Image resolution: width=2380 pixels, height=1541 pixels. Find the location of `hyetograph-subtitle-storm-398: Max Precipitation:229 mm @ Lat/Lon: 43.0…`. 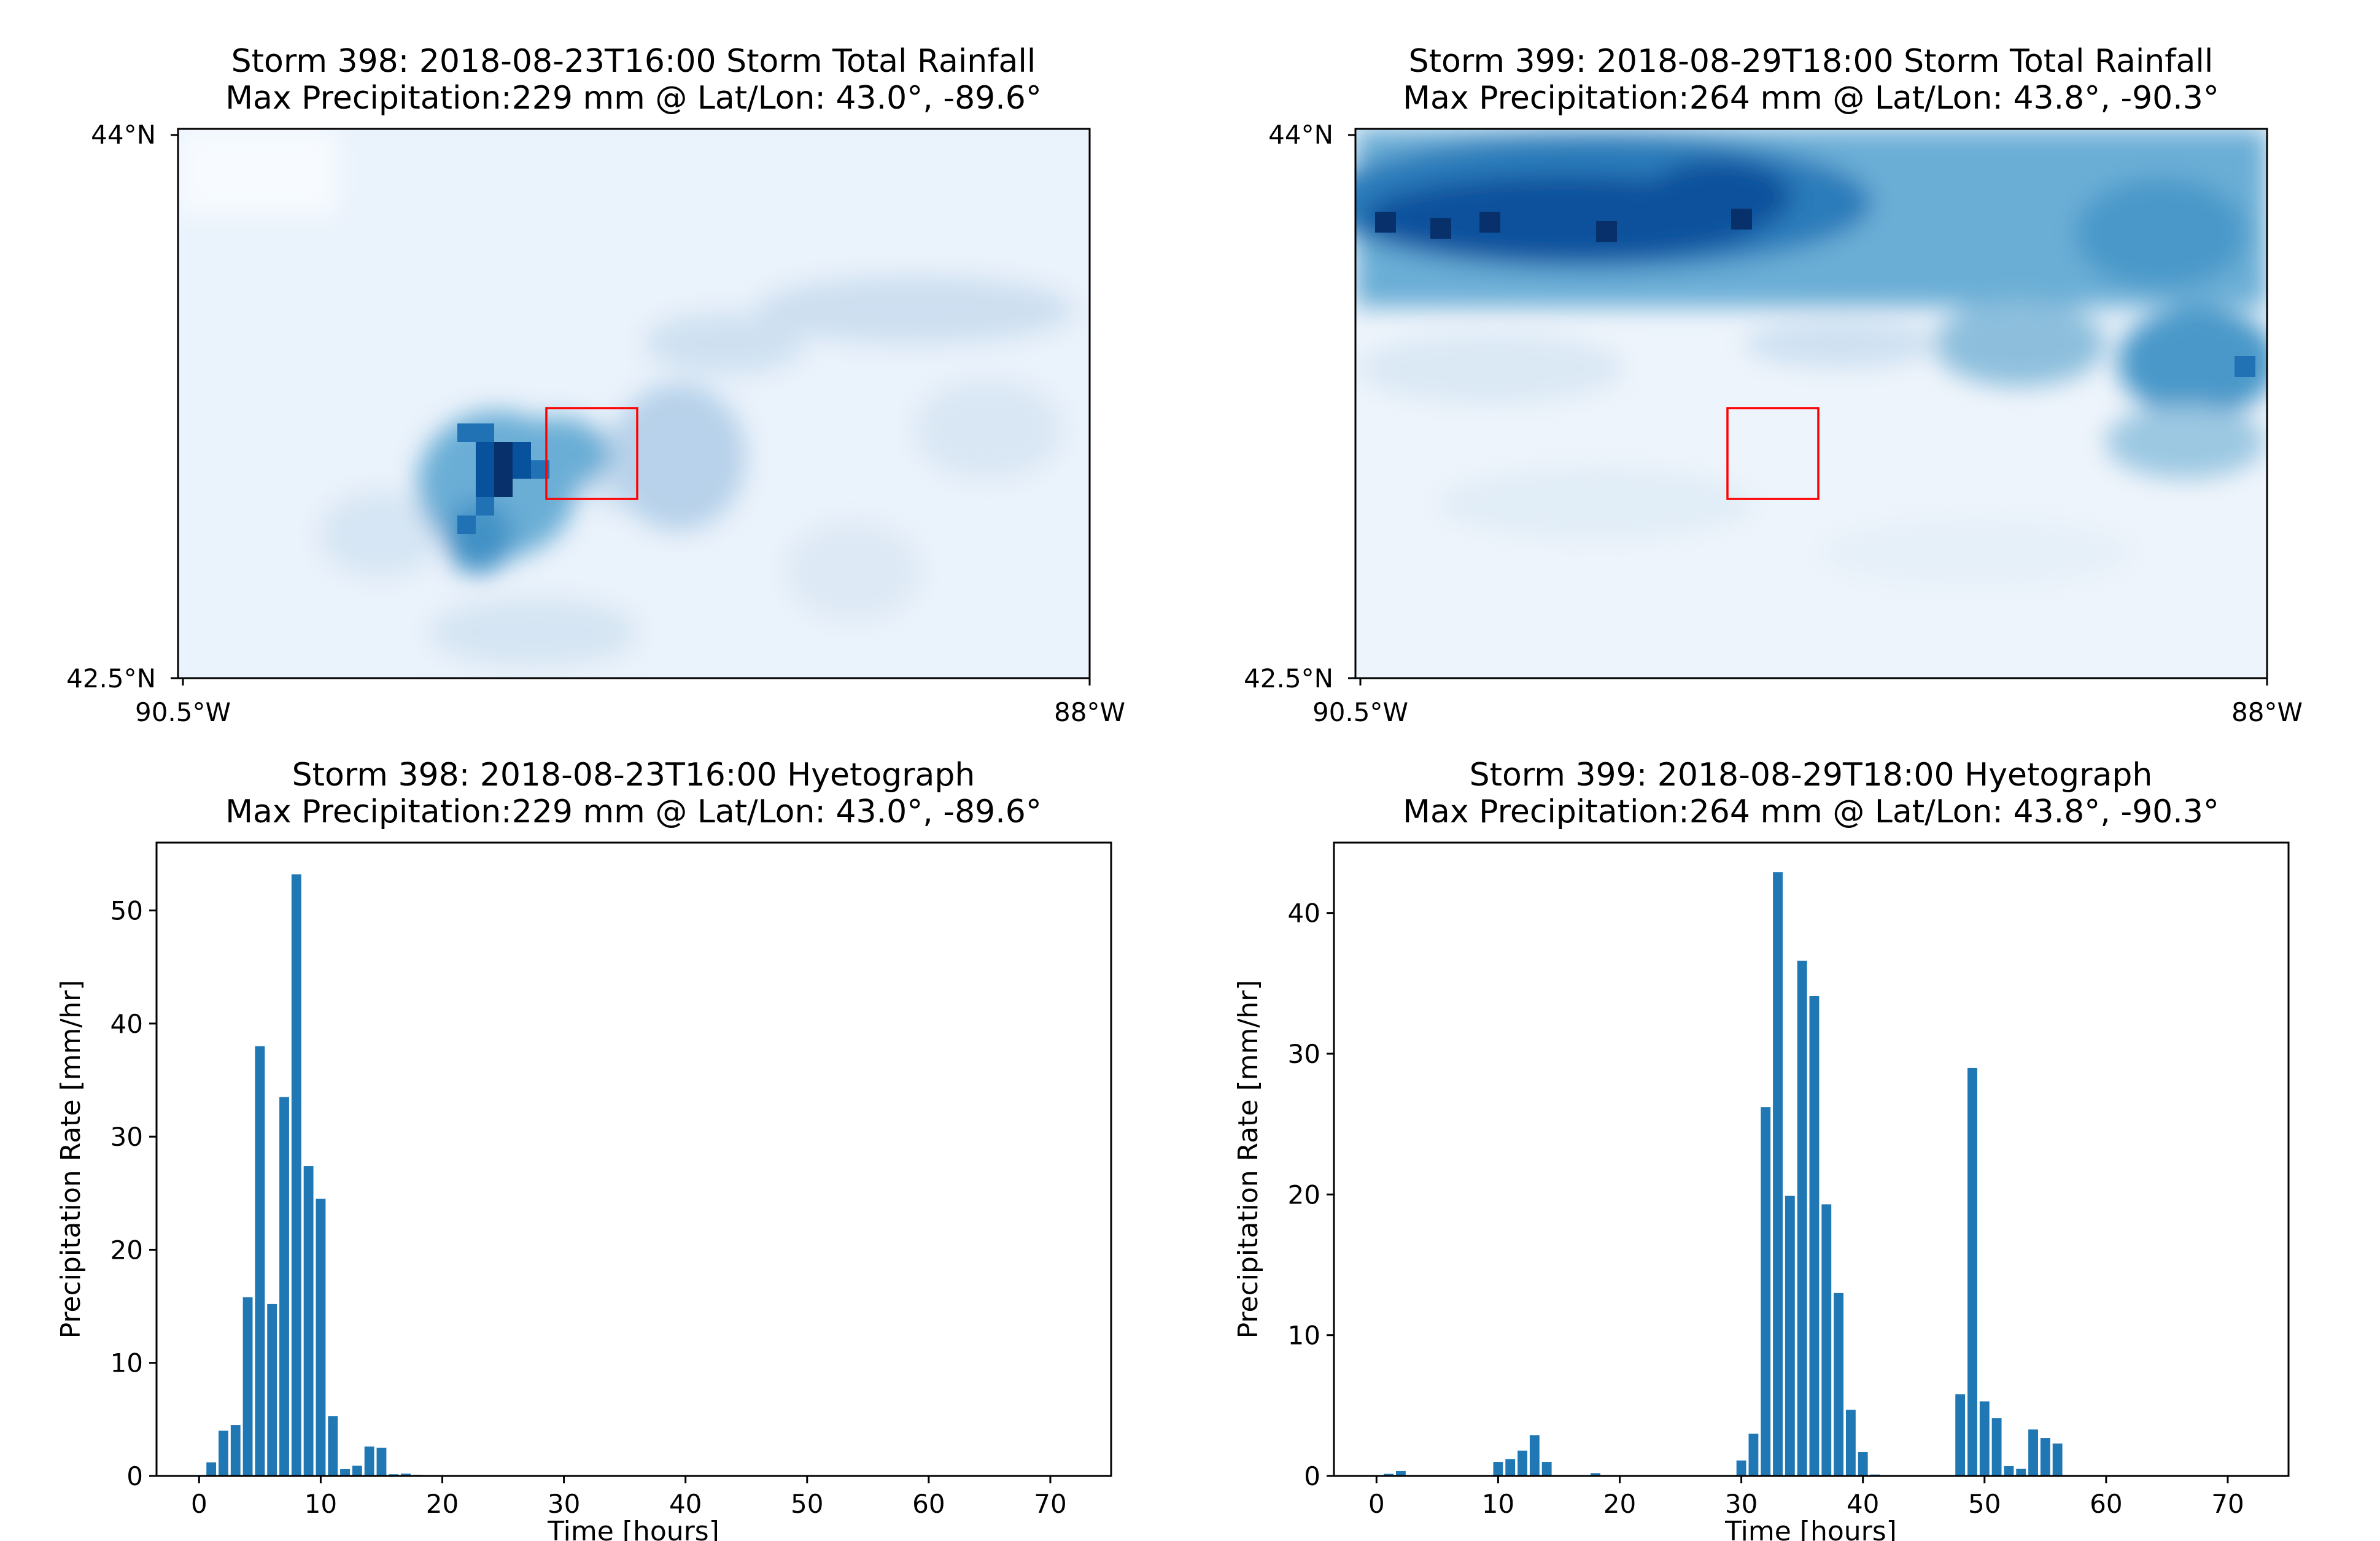

hyetograph-subtitle-storm-398: Max Precipitation:229 mm @ Lat/Lon: 43.0… is located at coordinates (633, 812).